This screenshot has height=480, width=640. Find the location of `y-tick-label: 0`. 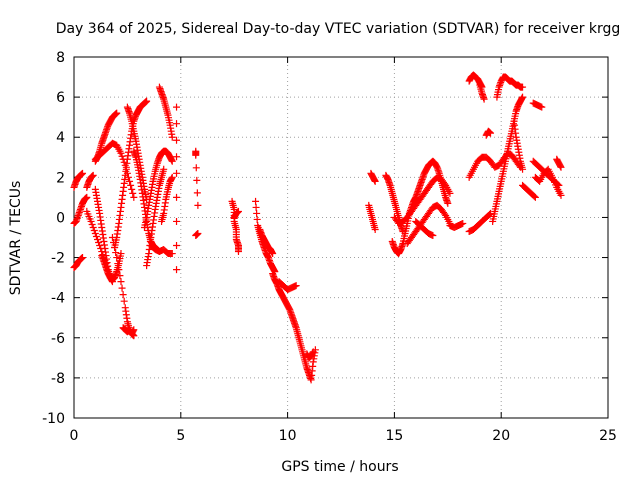

y-tick-label: 0 is located at coordinates (60, 218).